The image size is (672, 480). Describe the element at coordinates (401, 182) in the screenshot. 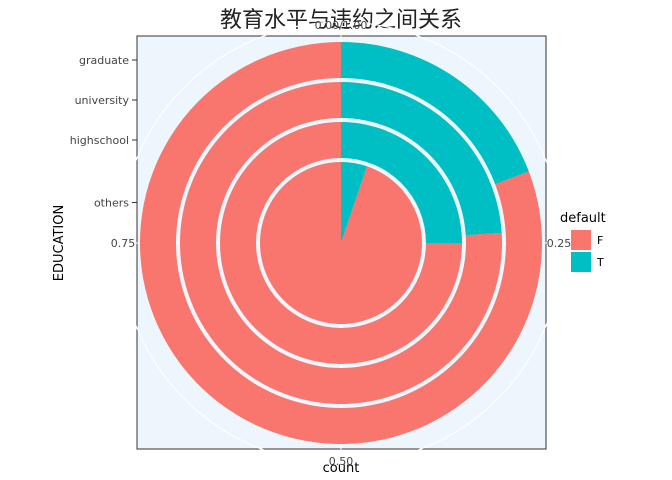

I see `ring-segment-highschool-T` at that location.